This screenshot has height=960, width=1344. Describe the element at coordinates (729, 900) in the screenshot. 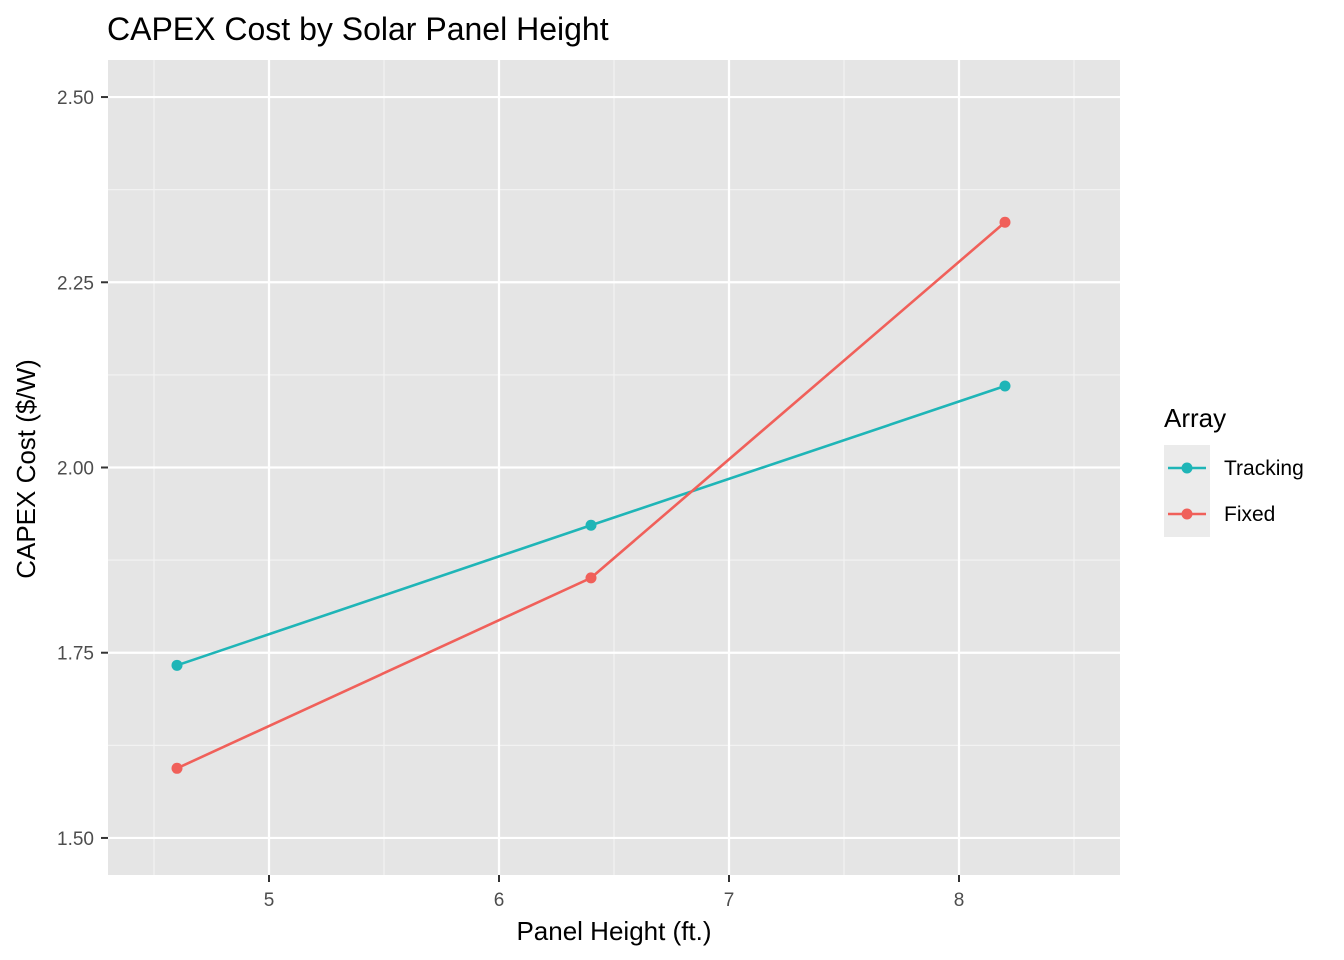

I see `x-tick-label: 7` at that location.